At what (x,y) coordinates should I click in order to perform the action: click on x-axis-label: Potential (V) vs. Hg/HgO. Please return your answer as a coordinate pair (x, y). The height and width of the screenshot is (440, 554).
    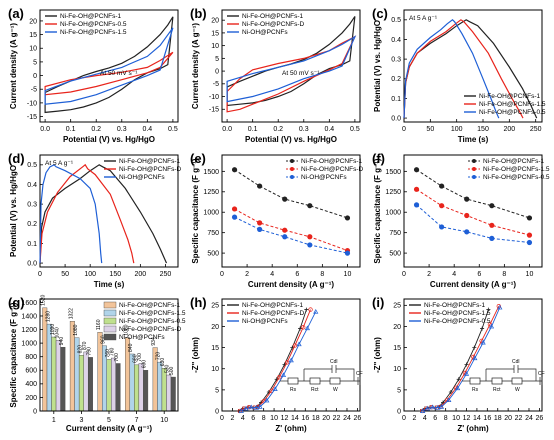
    Looking at the image, I should click on (109, 139).